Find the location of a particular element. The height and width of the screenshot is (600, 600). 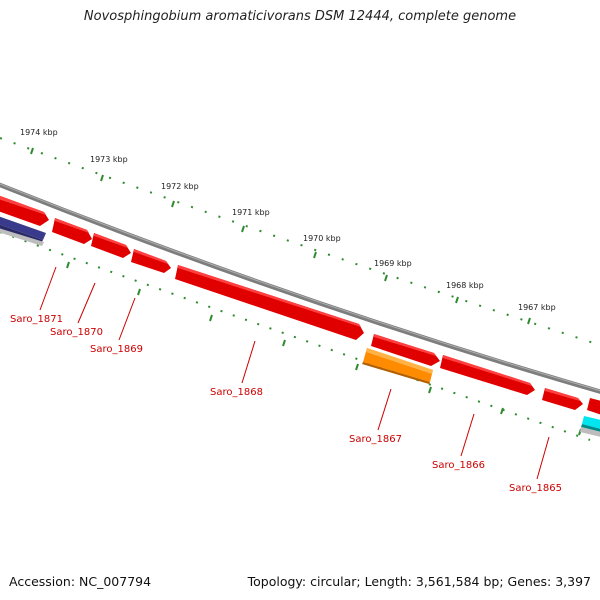

gene-label-saro-1865: Saro_1865 is located at coordinates (535, 488).